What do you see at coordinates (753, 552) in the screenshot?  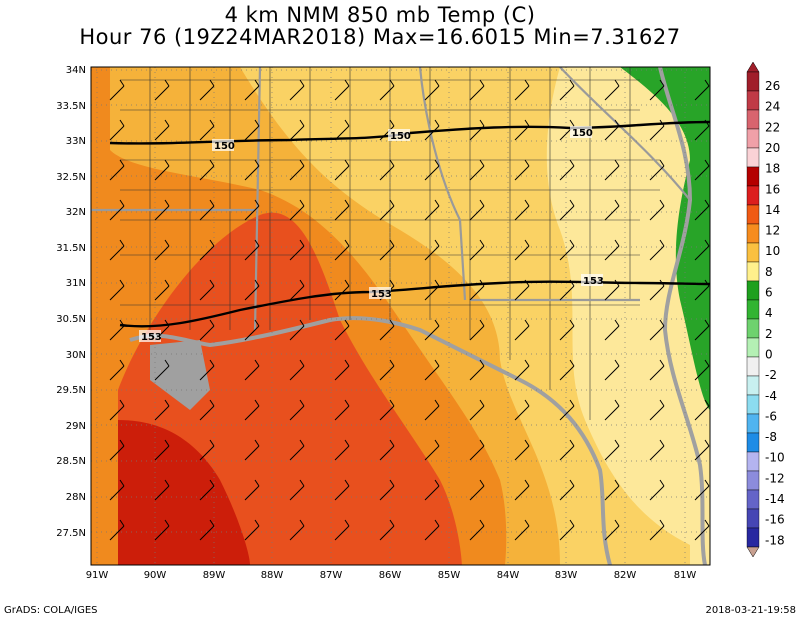 I see `colorbar-bottom-arrow` at bounding box center [753, 552].